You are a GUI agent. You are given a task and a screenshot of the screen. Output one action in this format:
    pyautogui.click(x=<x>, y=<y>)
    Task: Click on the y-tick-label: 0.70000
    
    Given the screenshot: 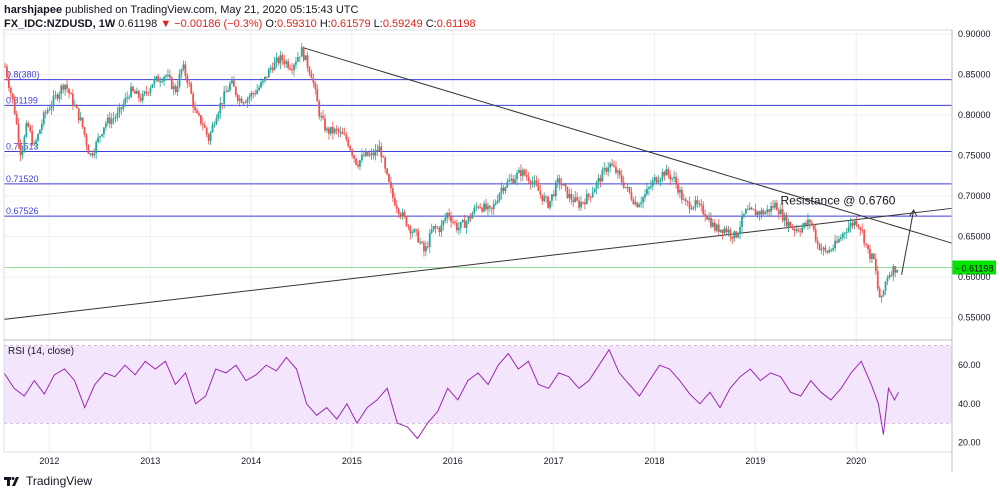 What is the action you would take?
    pyautogui.click(x=974, y=196)
    